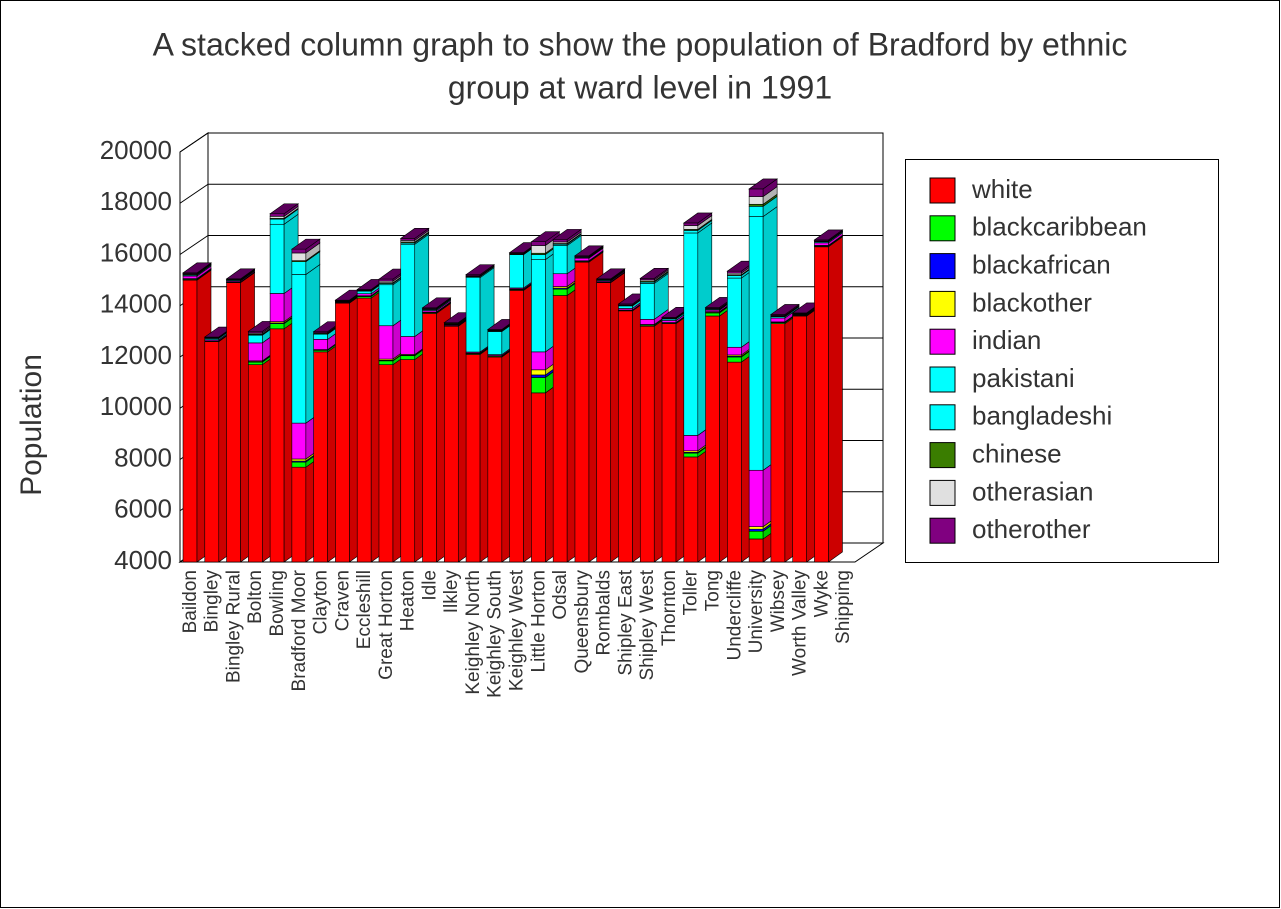  What do you see at coordinates (136, 304) in the screenshot?
I see `y-tick-label: 14000` at bounding box center [136, 304].